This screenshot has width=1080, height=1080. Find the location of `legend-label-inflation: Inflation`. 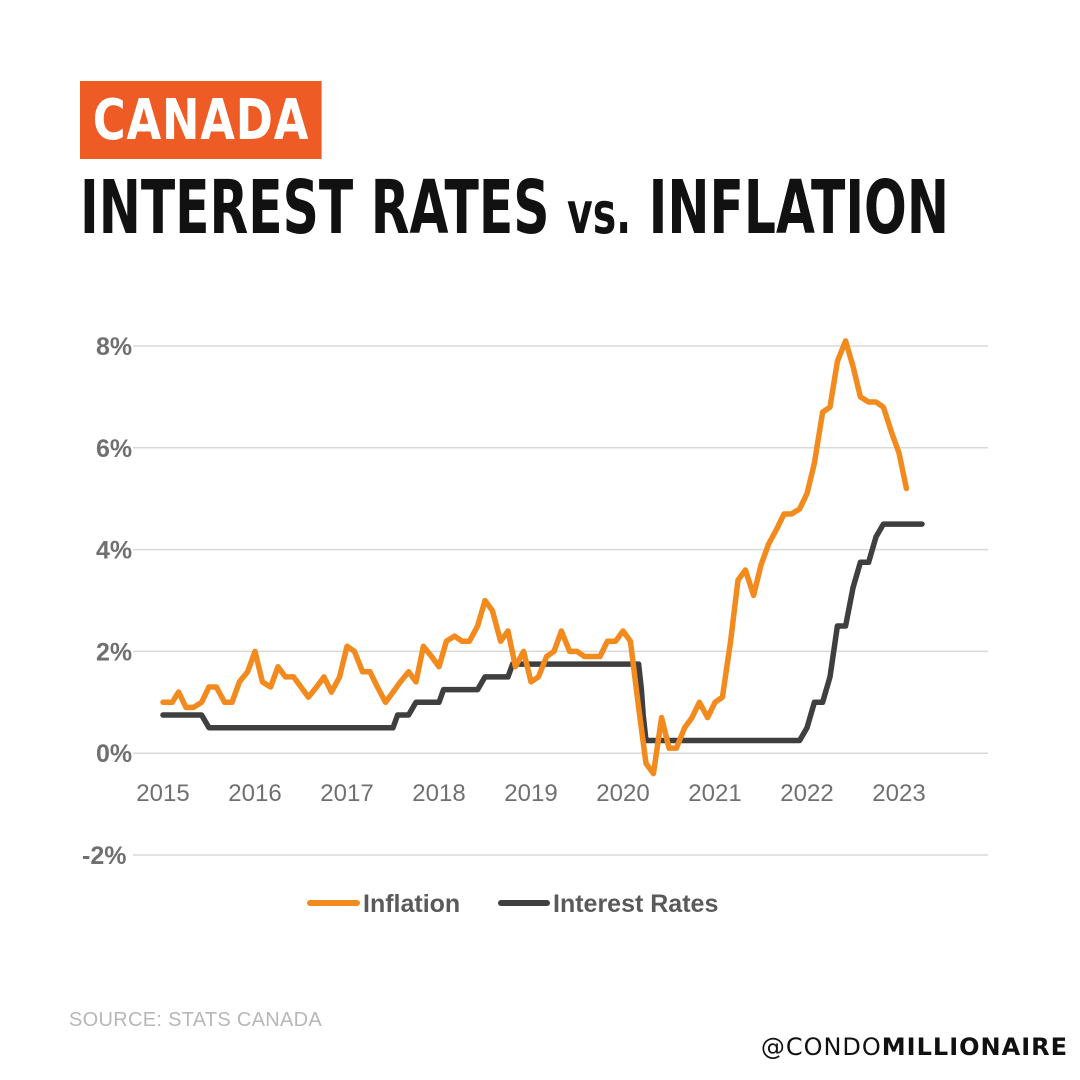

legend-label-inflation: Inflation is located at coordinates (411, 904).